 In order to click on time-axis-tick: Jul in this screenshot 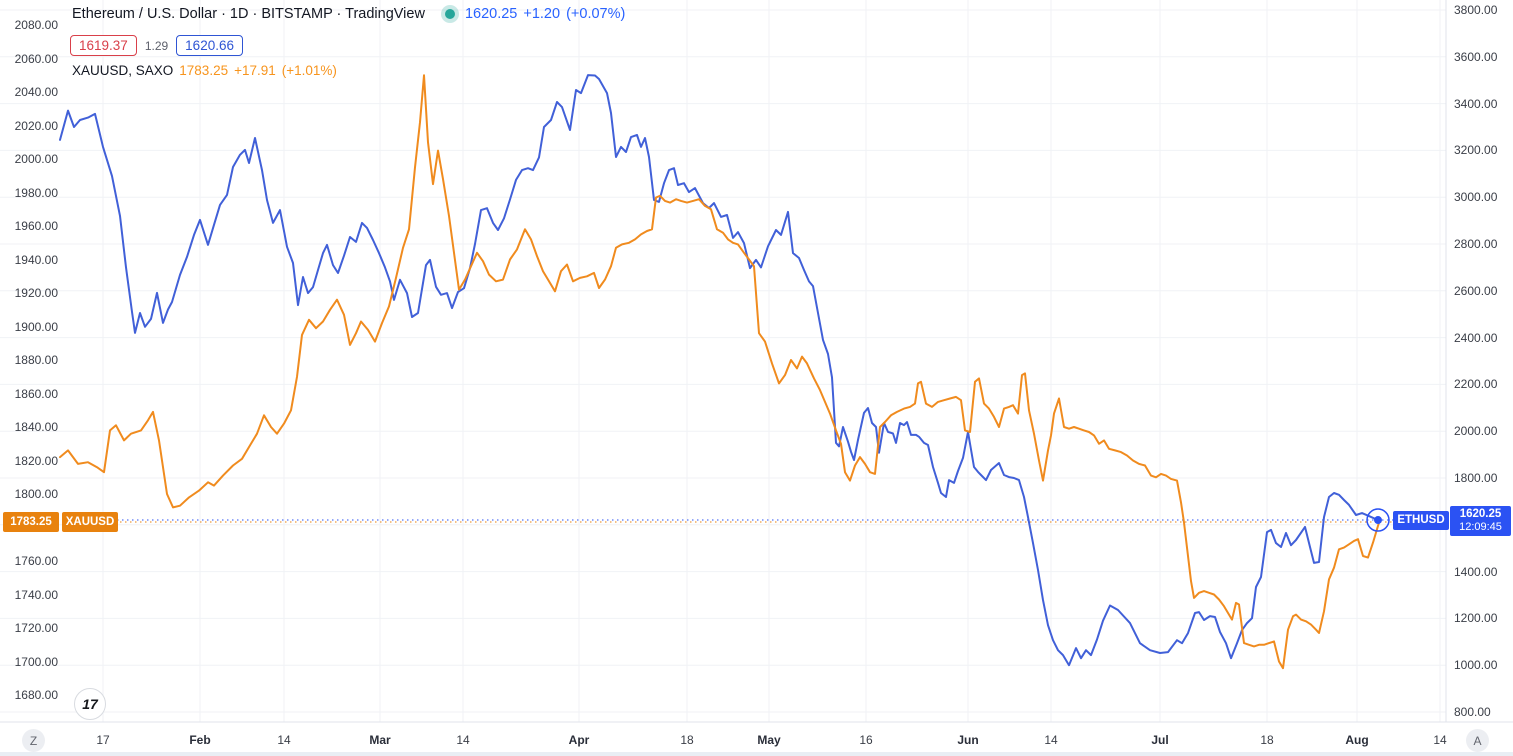, I will do `click(1160, 740)`.